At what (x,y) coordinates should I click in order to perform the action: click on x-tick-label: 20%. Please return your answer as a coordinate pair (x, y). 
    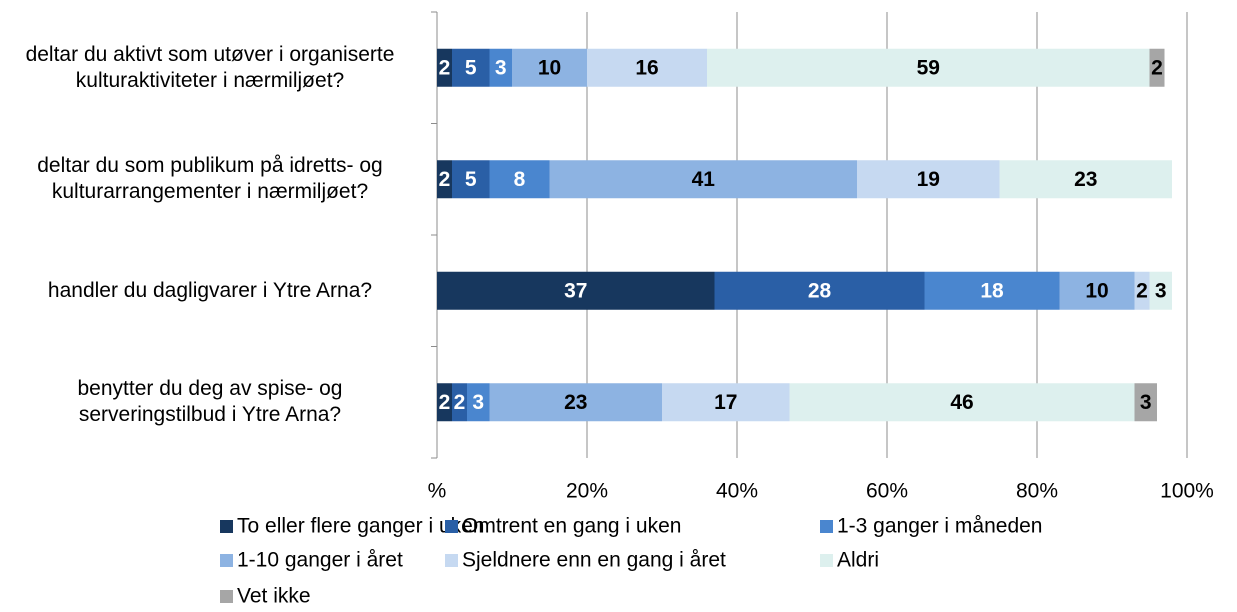
    Looking at the image, I should click on (587, 491).